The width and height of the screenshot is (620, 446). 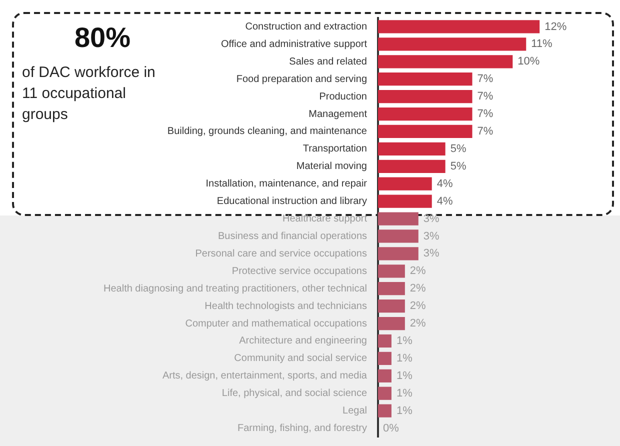 What do you see at coordinates (331, 166) in the screenshot?
I see `y-tick-label: Material moving` at bounding box center [331, 166].